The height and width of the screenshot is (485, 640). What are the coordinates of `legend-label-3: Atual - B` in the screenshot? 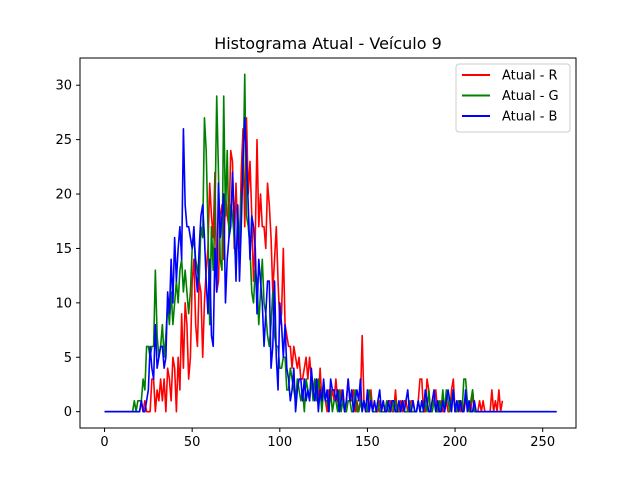 It's located at (529, 117).